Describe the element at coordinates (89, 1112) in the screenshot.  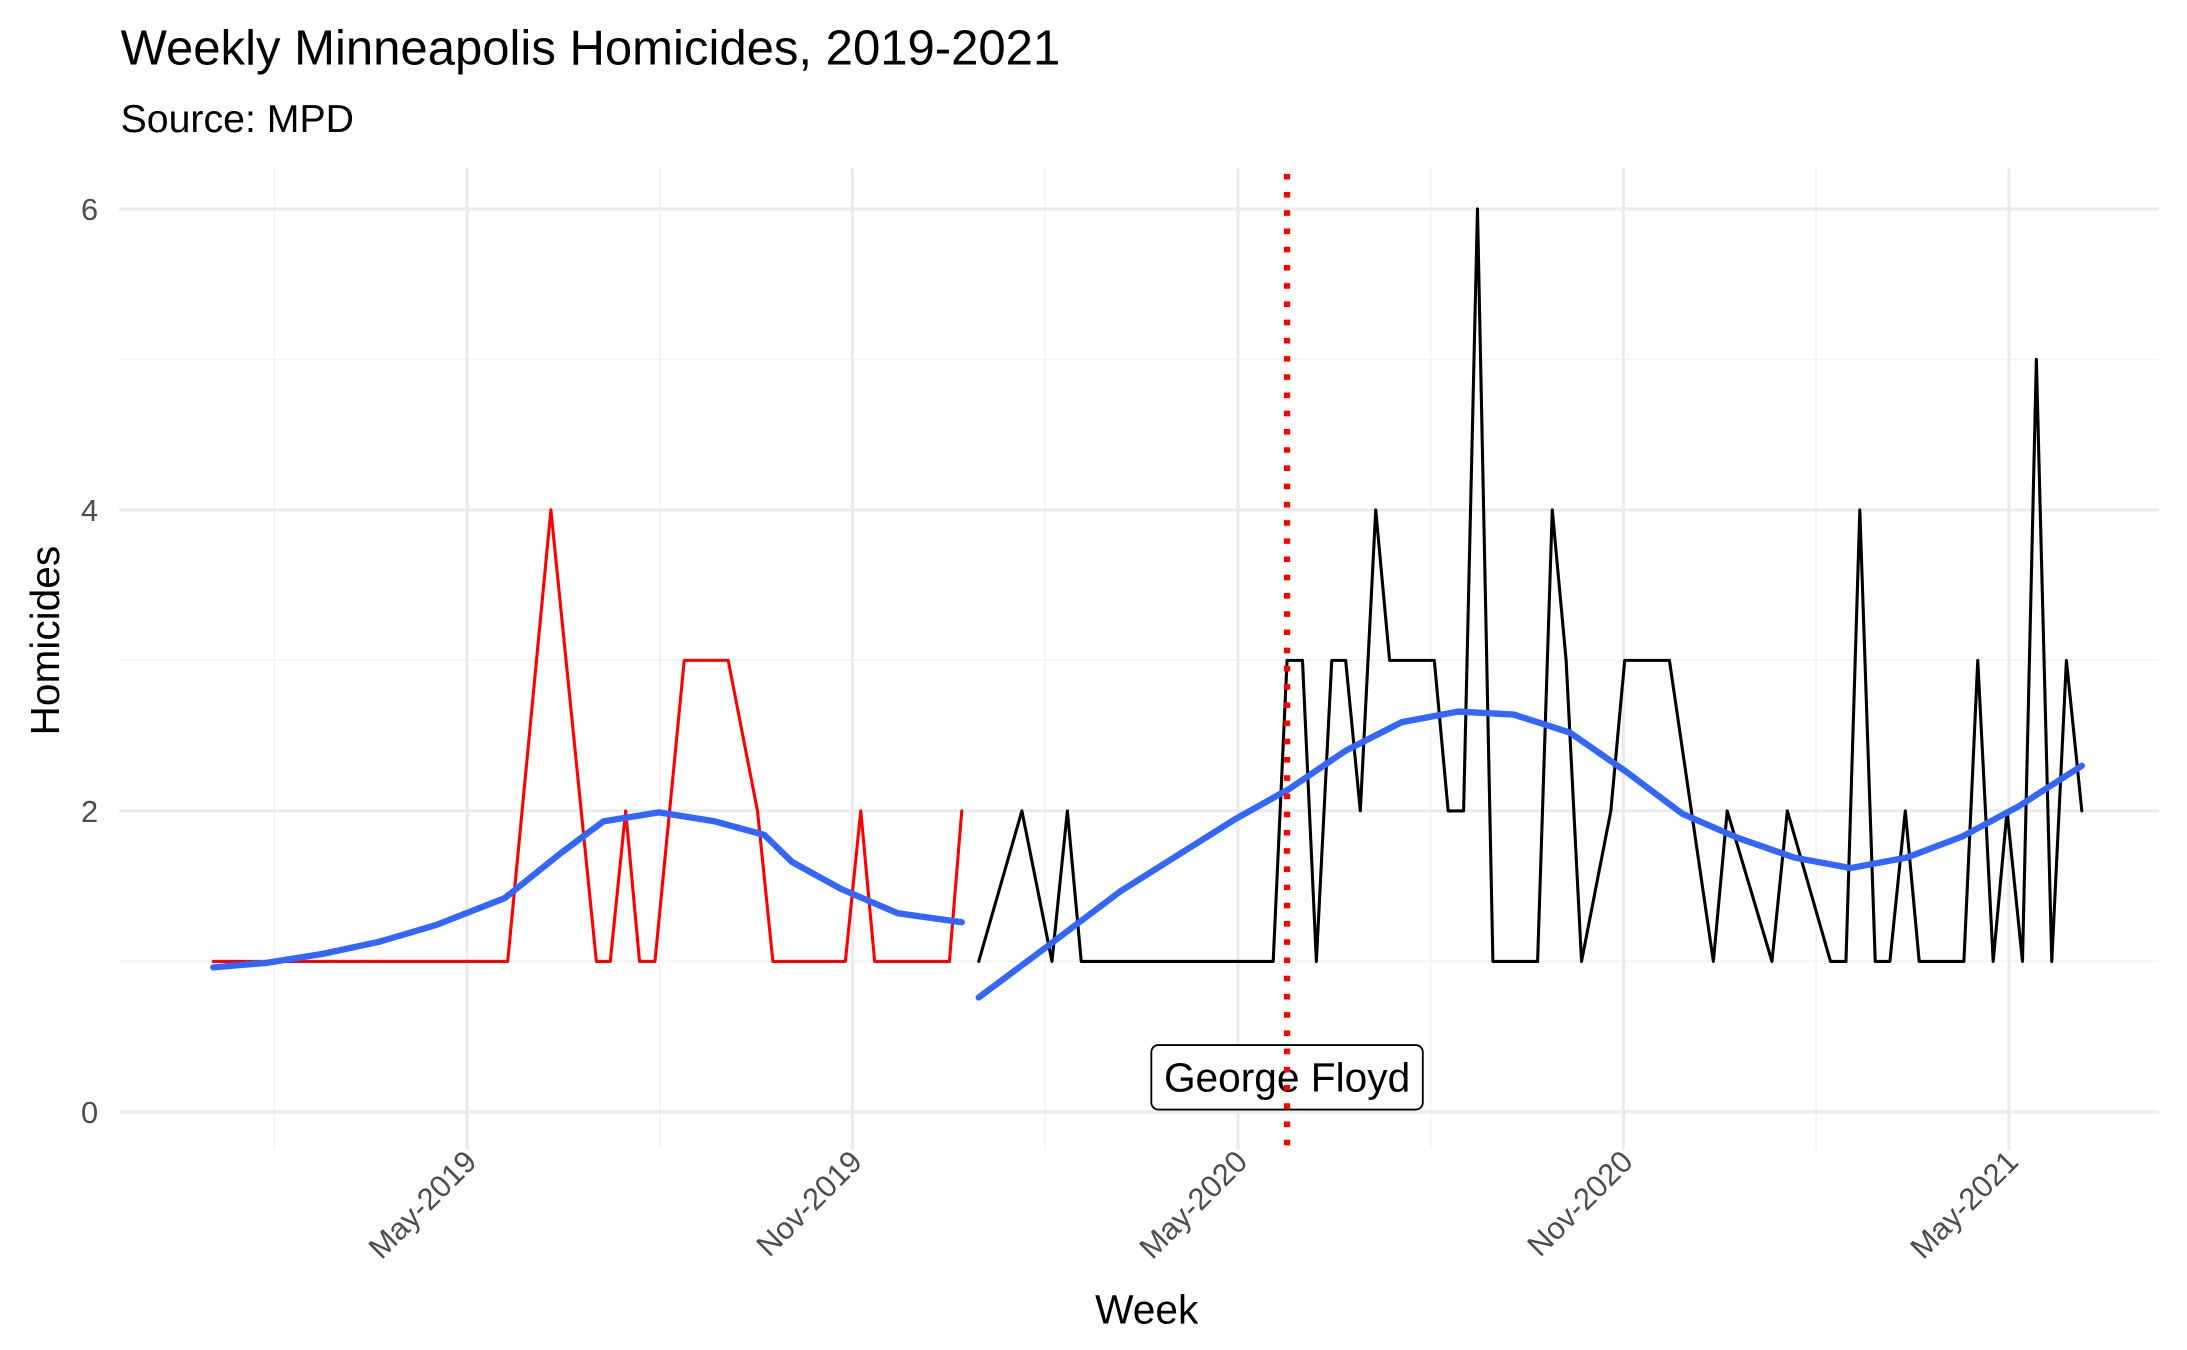
I see `y-tick-label: 0` at that location.